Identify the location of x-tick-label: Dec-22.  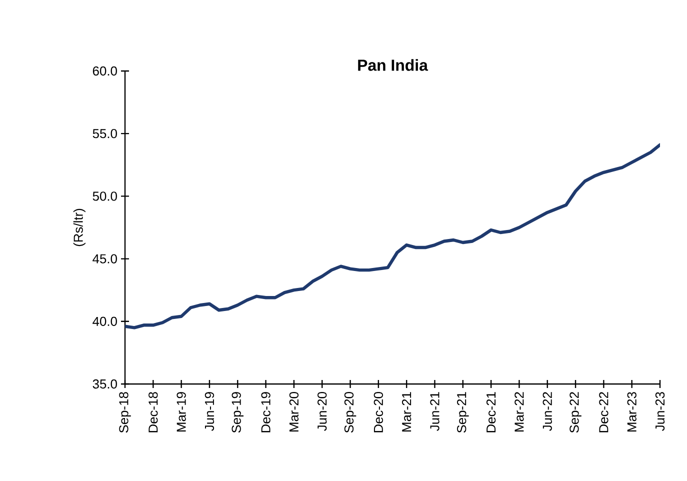
(603, 412).